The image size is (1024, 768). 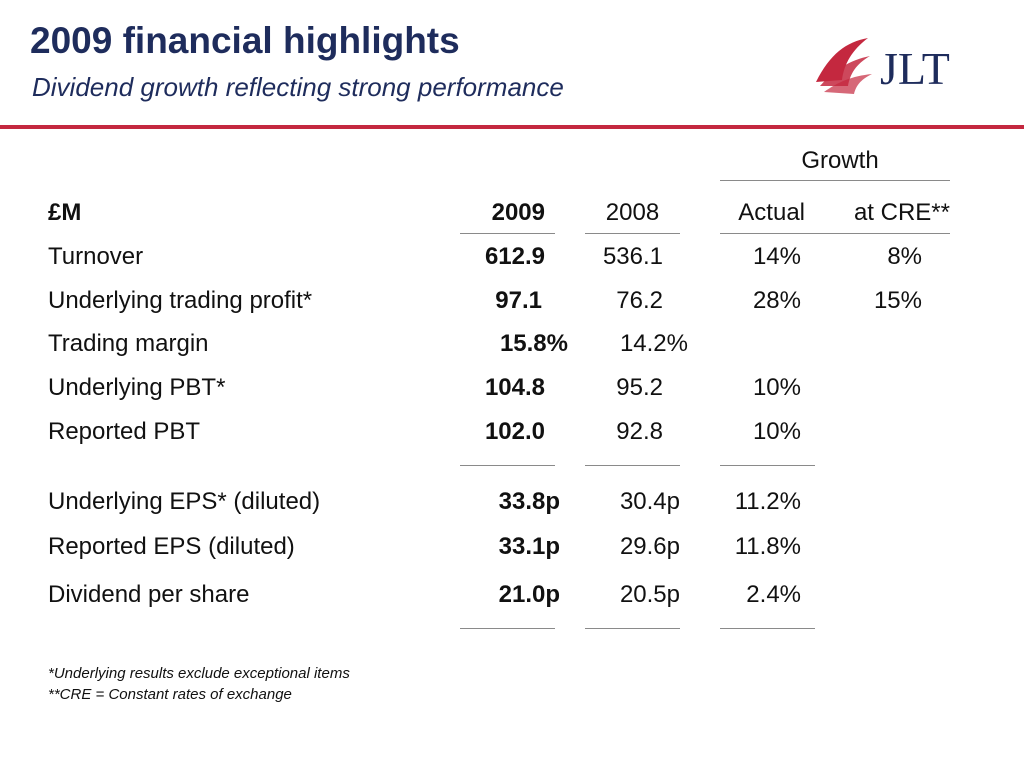 I want to click on jlt-sail-logo-icon: JLT, so click(x=883, y=66).